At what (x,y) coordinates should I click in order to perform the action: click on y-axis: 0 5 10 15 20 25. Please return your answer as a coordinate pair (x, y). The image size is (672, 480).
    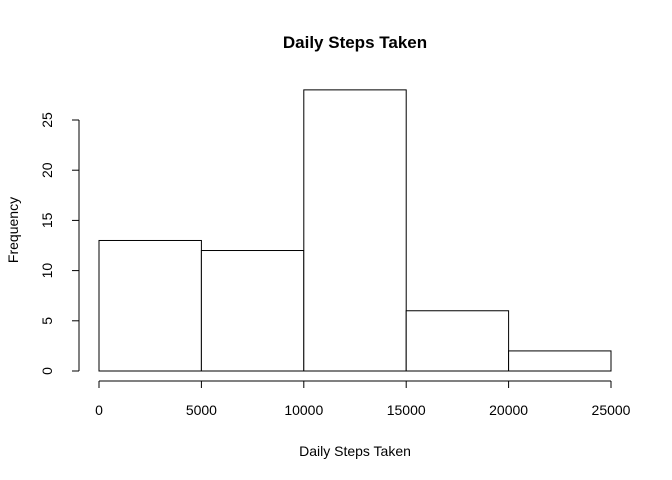
    Looking at the image, I should click on (59, 243).